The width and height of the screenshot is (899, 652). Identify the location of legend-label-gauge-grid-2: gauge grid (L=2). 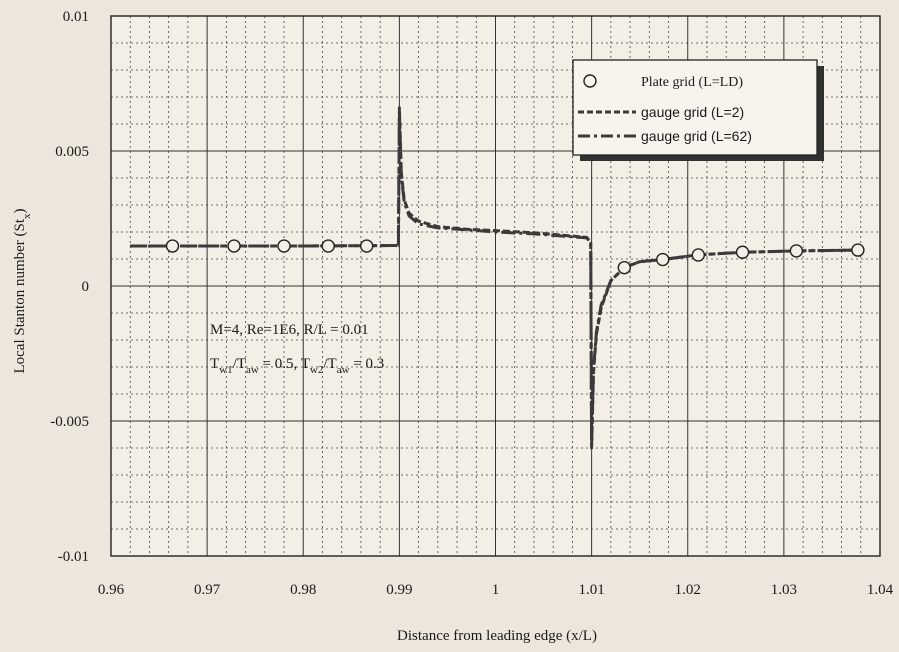
(692, 112).